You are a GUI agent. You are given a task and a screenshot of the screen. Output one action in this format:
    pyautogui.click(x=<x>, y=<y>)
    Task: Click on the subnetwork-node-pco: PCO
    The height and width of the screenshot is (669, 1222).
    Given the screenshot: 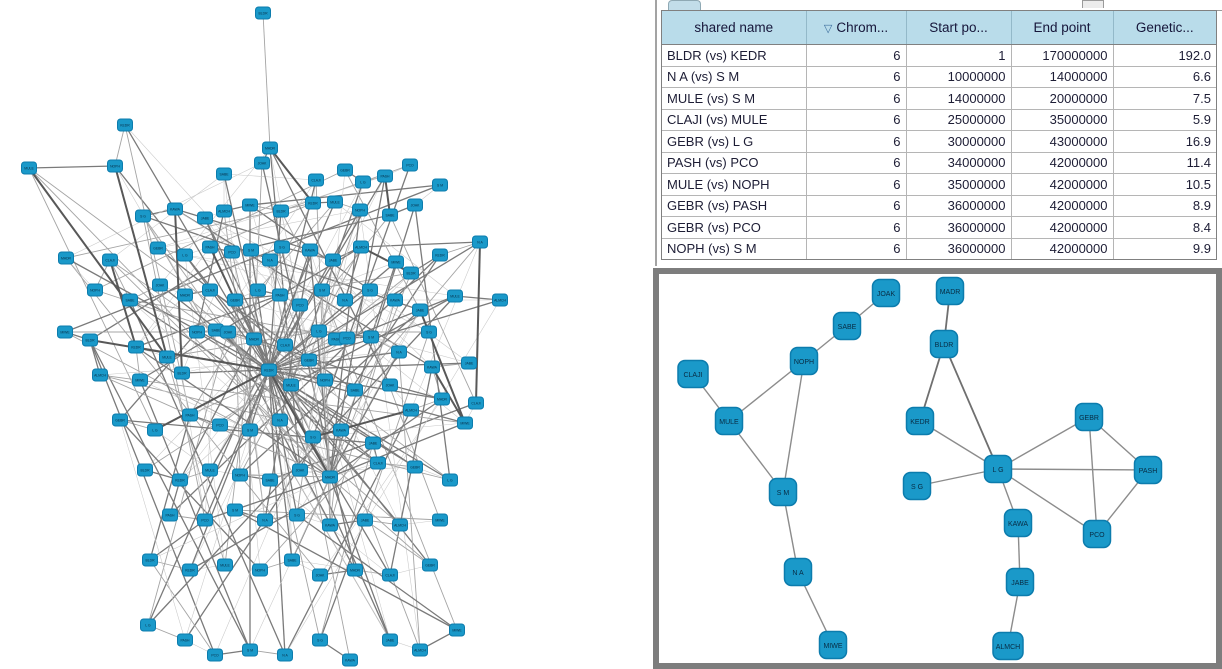 What is the action you would take?
    pyautogui.click(x=1097, y=534)
    